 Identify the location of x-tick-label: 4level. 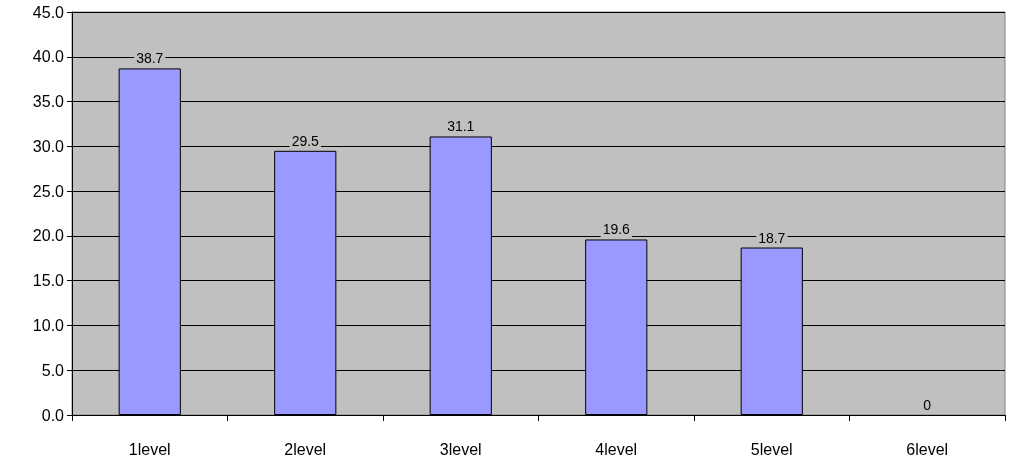
(616, 449).